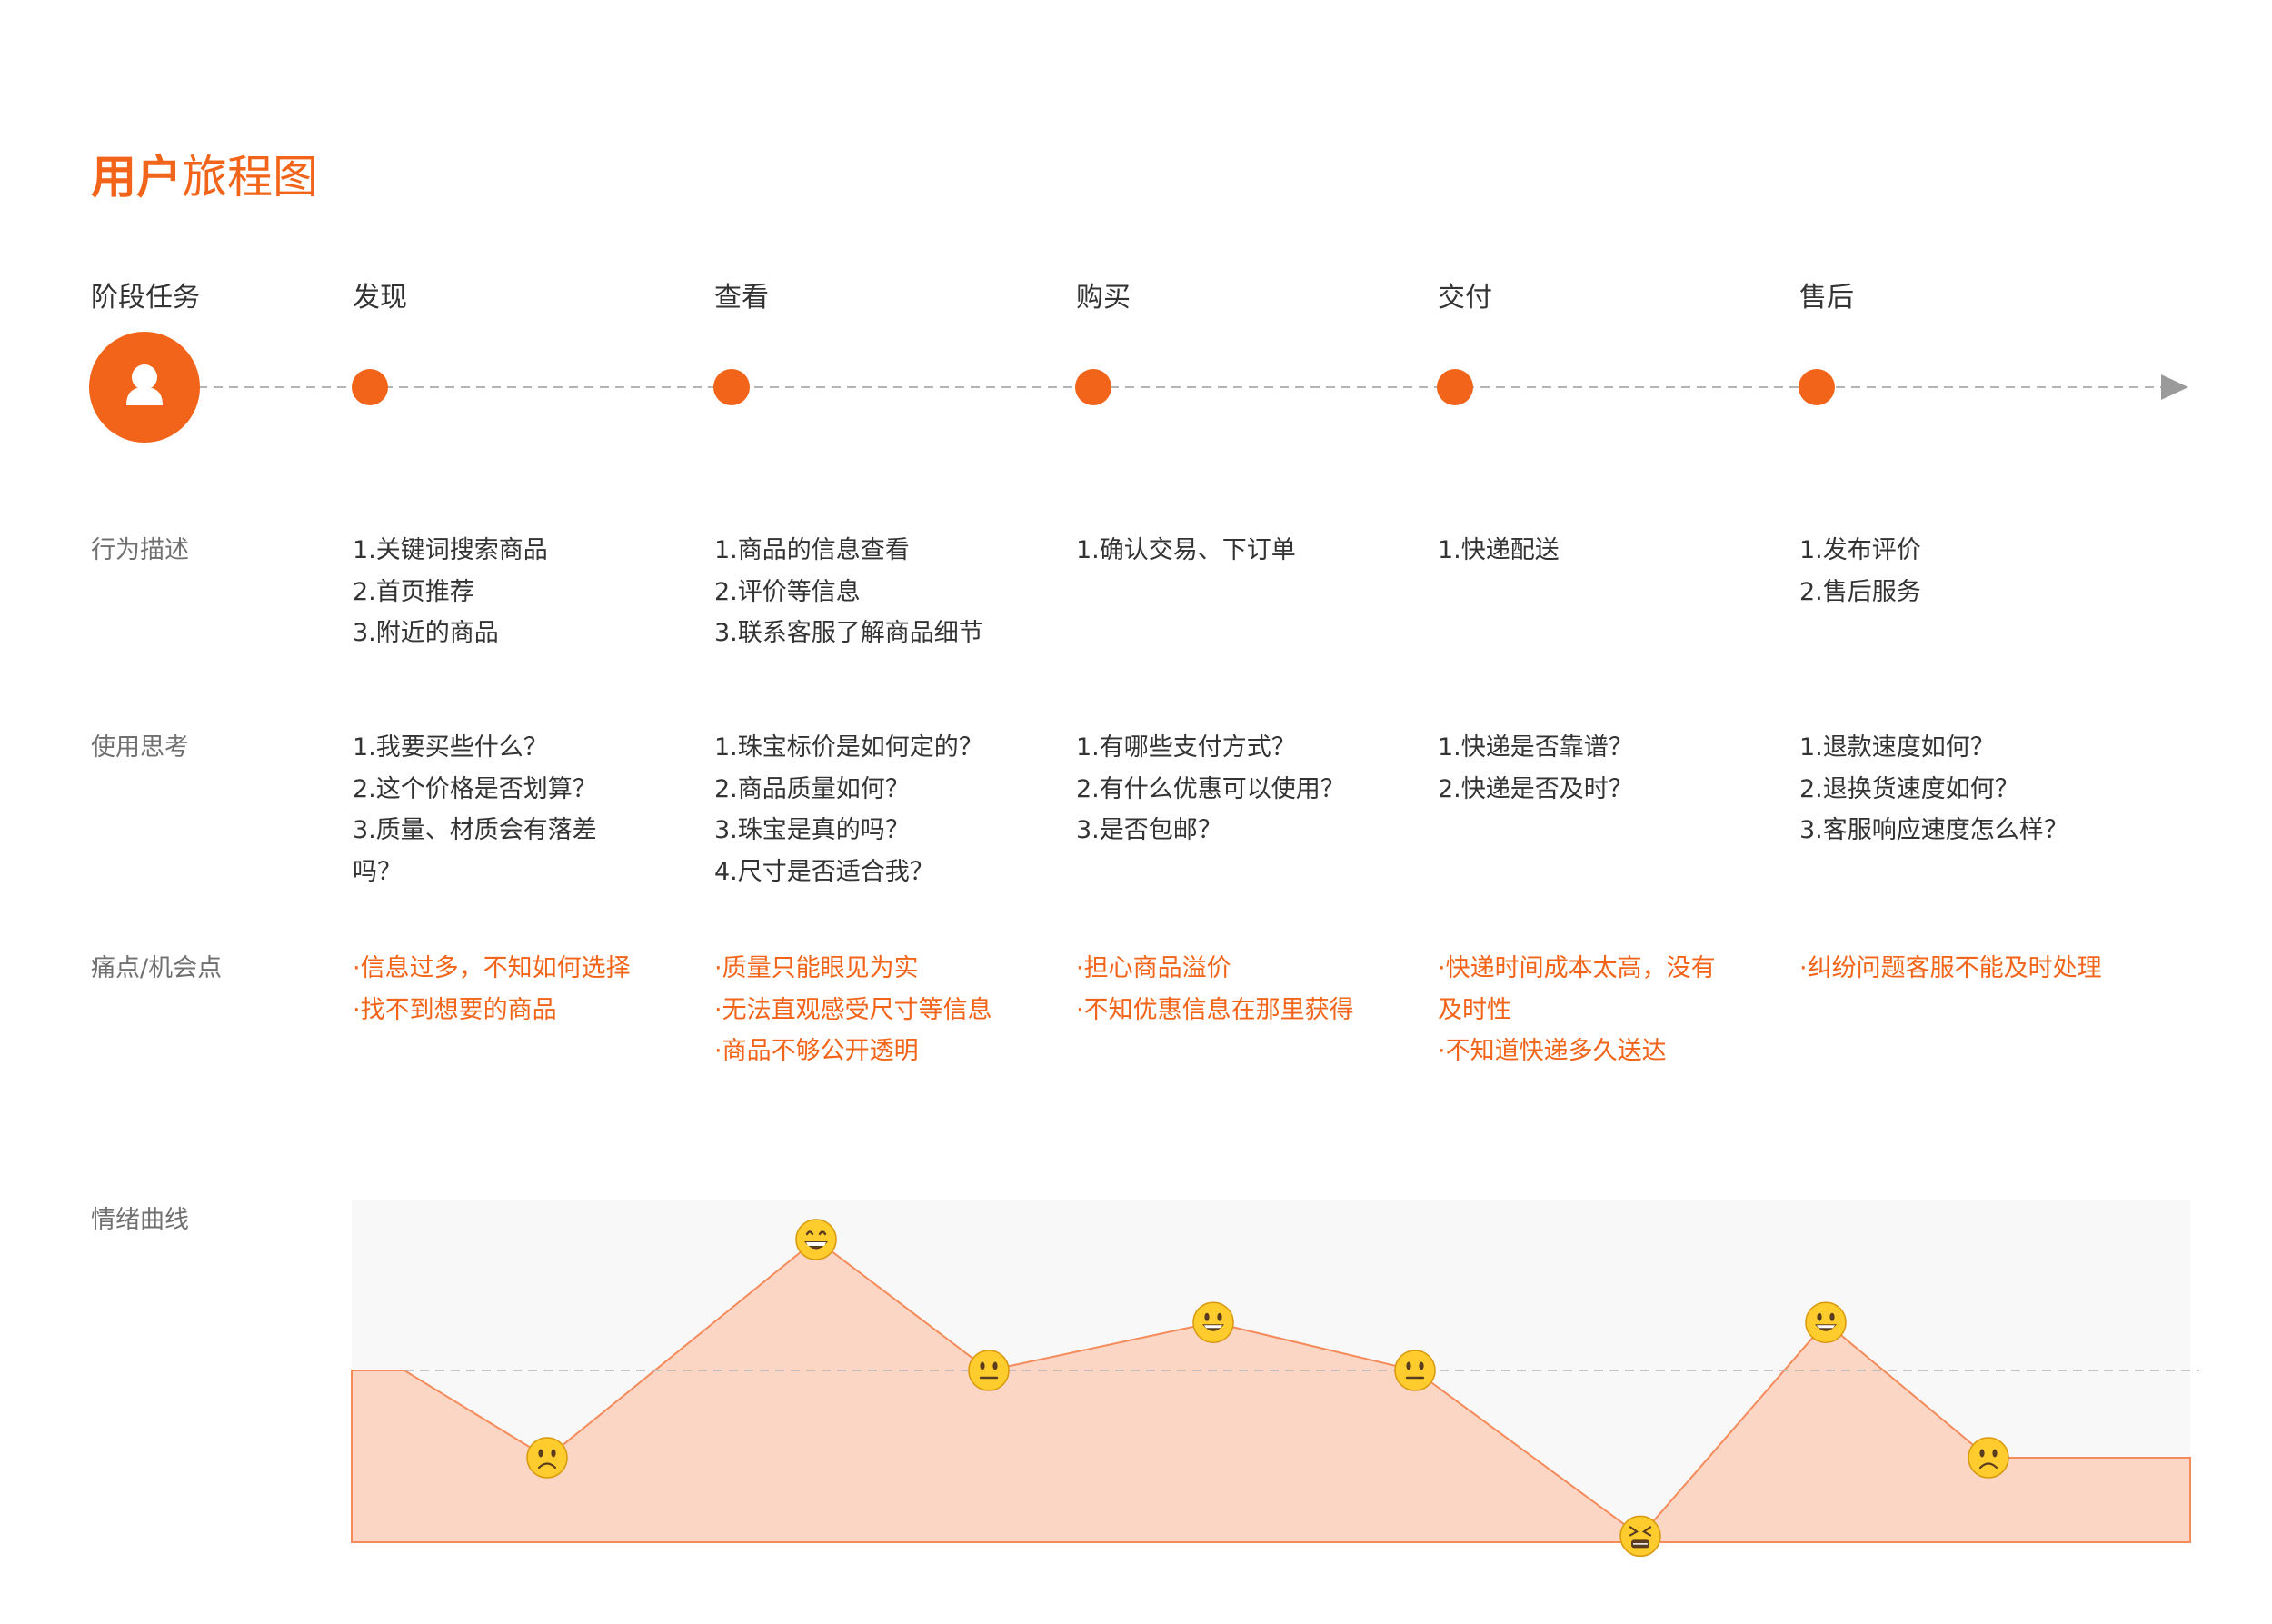  What do you see at coordinates (485, 809) in the screenshot?
I see `thinking-cell-discover: 1.我要买些什么？ 2.这个价格是否划算？ 3.质量、材质会有落差吗？` at bounding box center [485, 809].